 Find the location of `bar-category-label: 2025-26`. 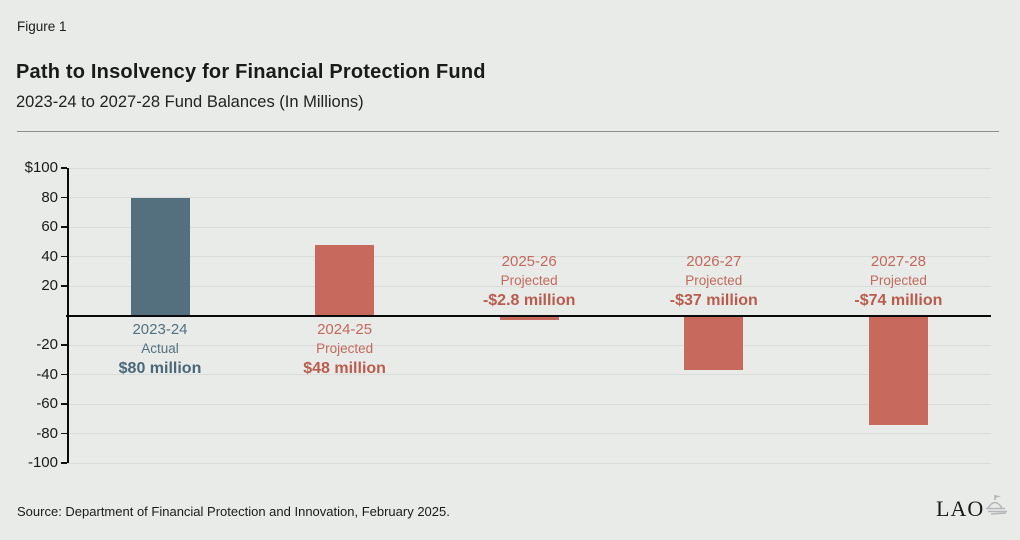

bar-category-label: 2025-26 is located at coordinates (529, 261).